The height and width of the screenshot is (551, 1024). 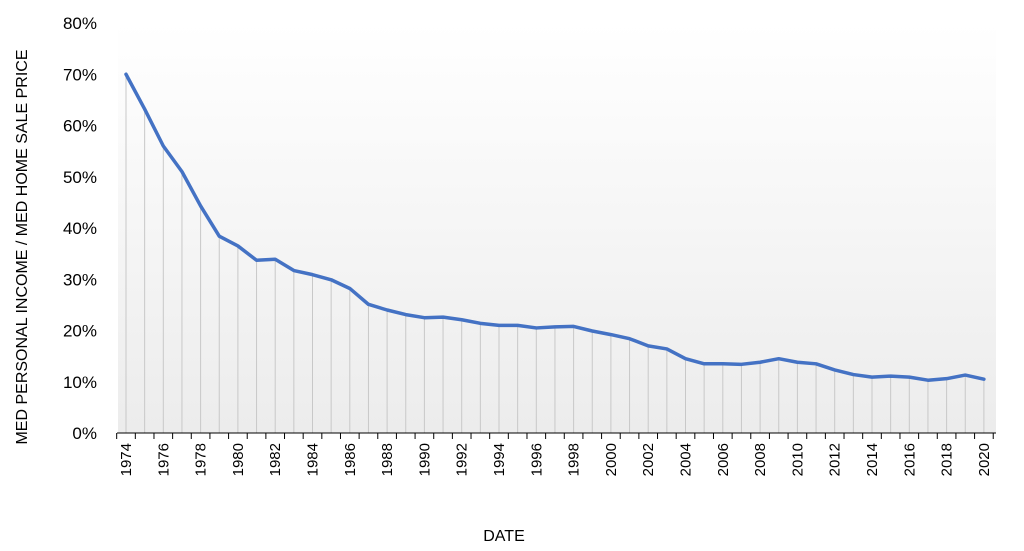 I want to click on x-tick-label: 1974, so click(x=126, y=459).